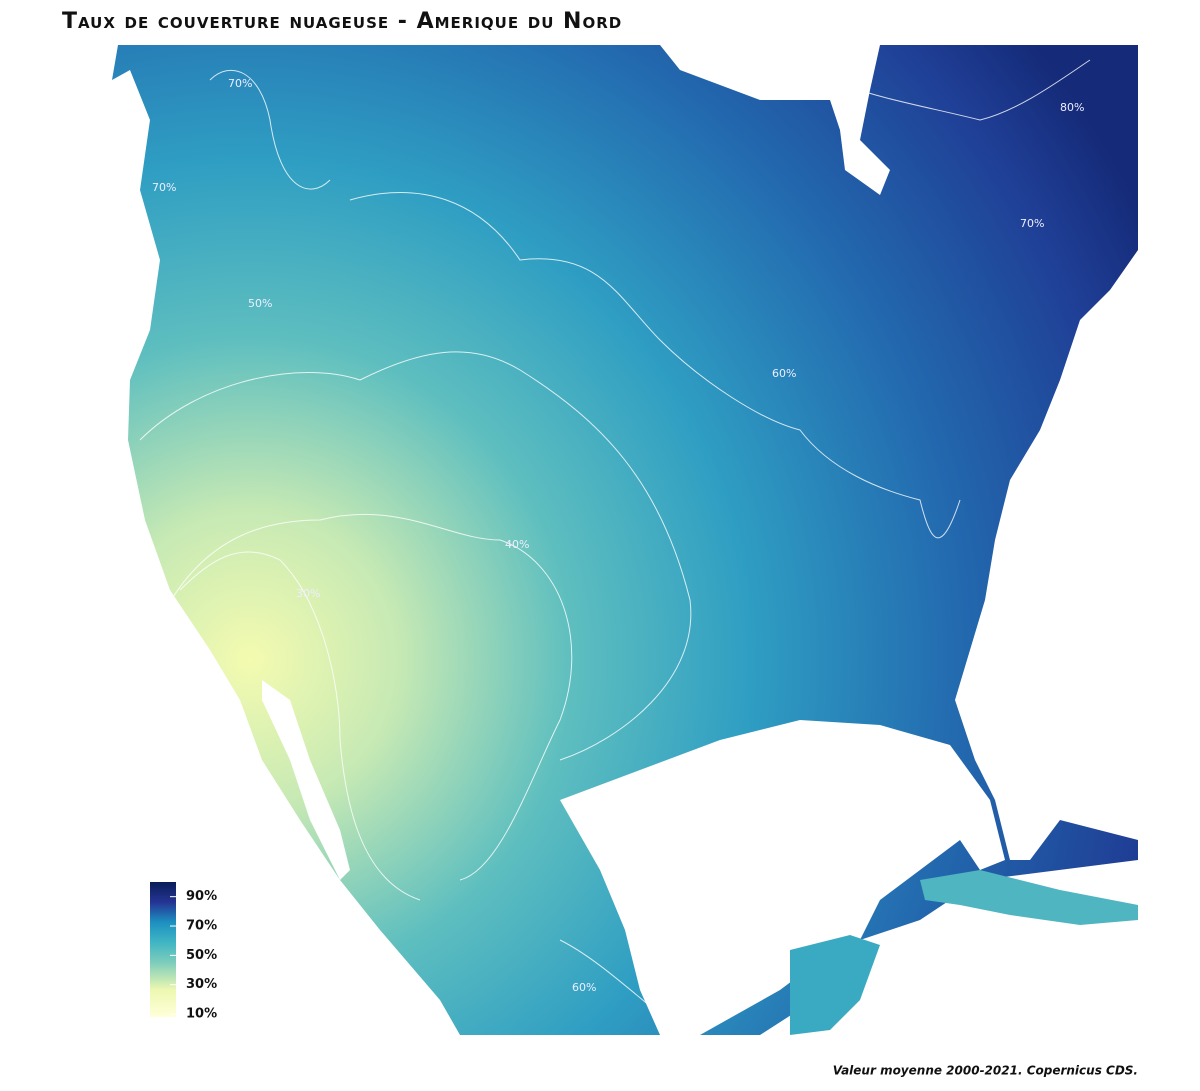 This screenshot has height=1091, width=1200. I want to click on contour-label: 80%, so click(1072, 107).